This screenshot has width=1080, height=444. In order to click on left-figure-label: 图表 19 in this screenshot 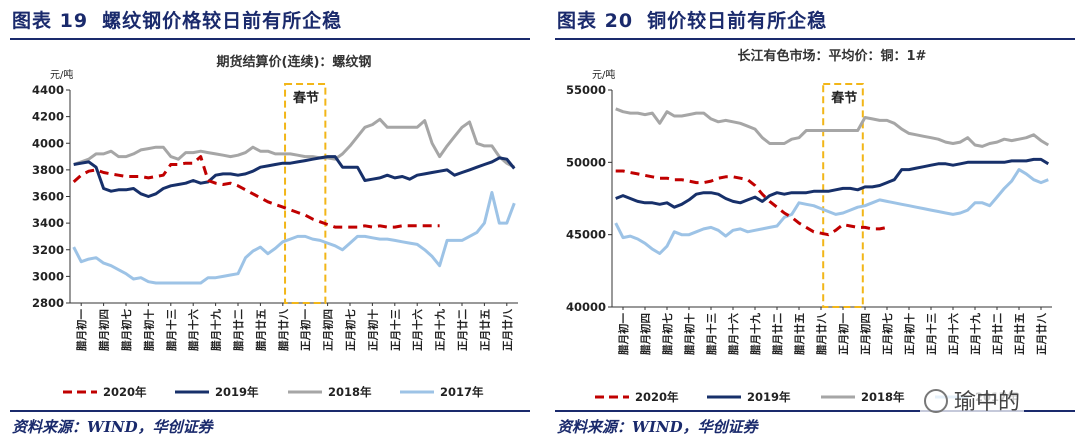, I will do `click(50, 21)`.